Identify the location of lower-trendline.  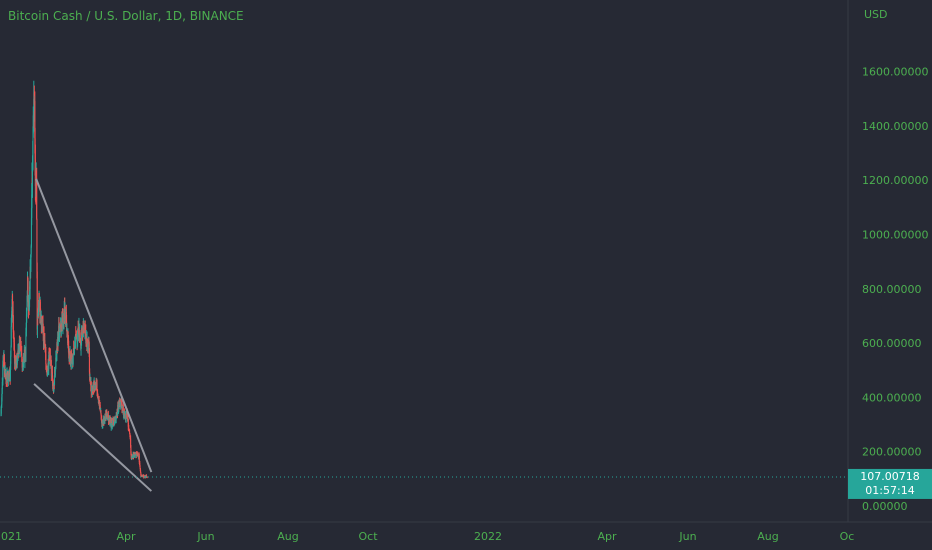
(93, 437).